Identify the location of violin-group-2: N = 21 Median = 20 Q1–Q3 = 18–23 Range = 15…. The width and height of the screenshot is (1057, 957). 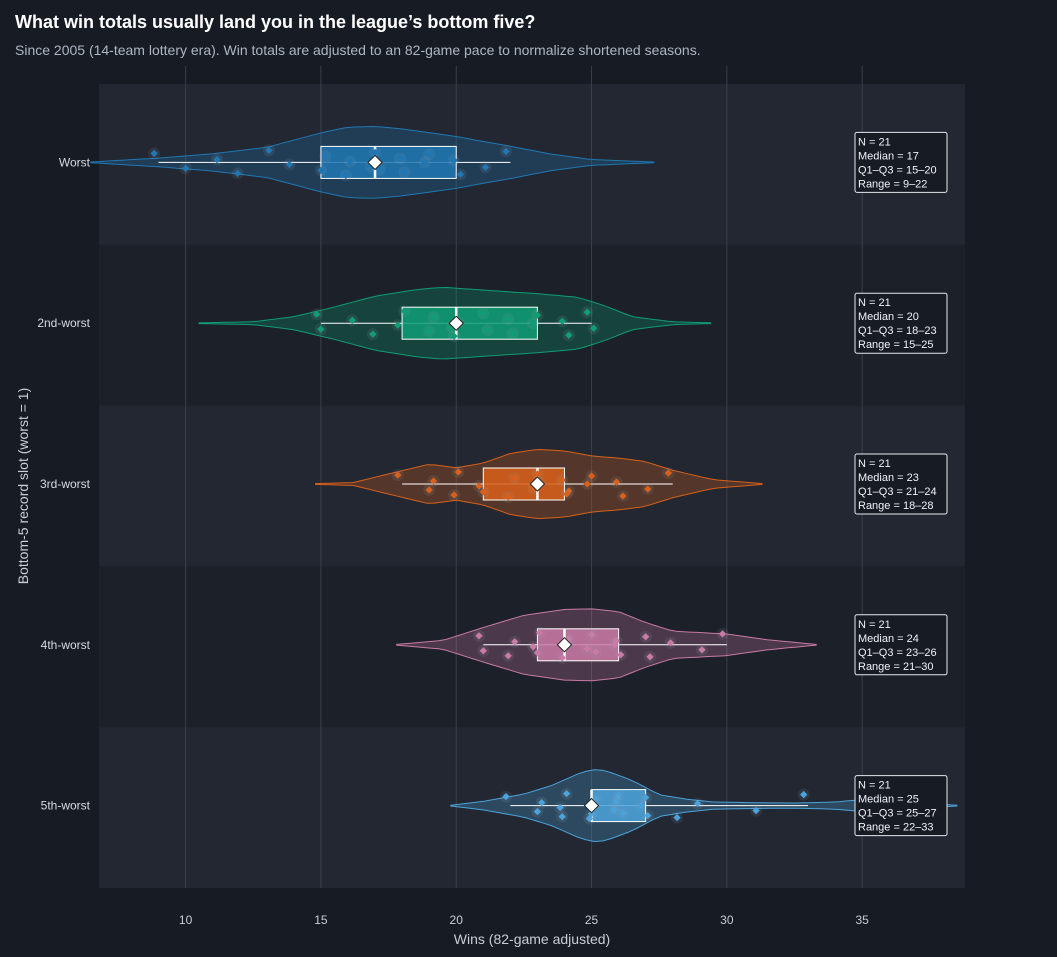
(573, 323).